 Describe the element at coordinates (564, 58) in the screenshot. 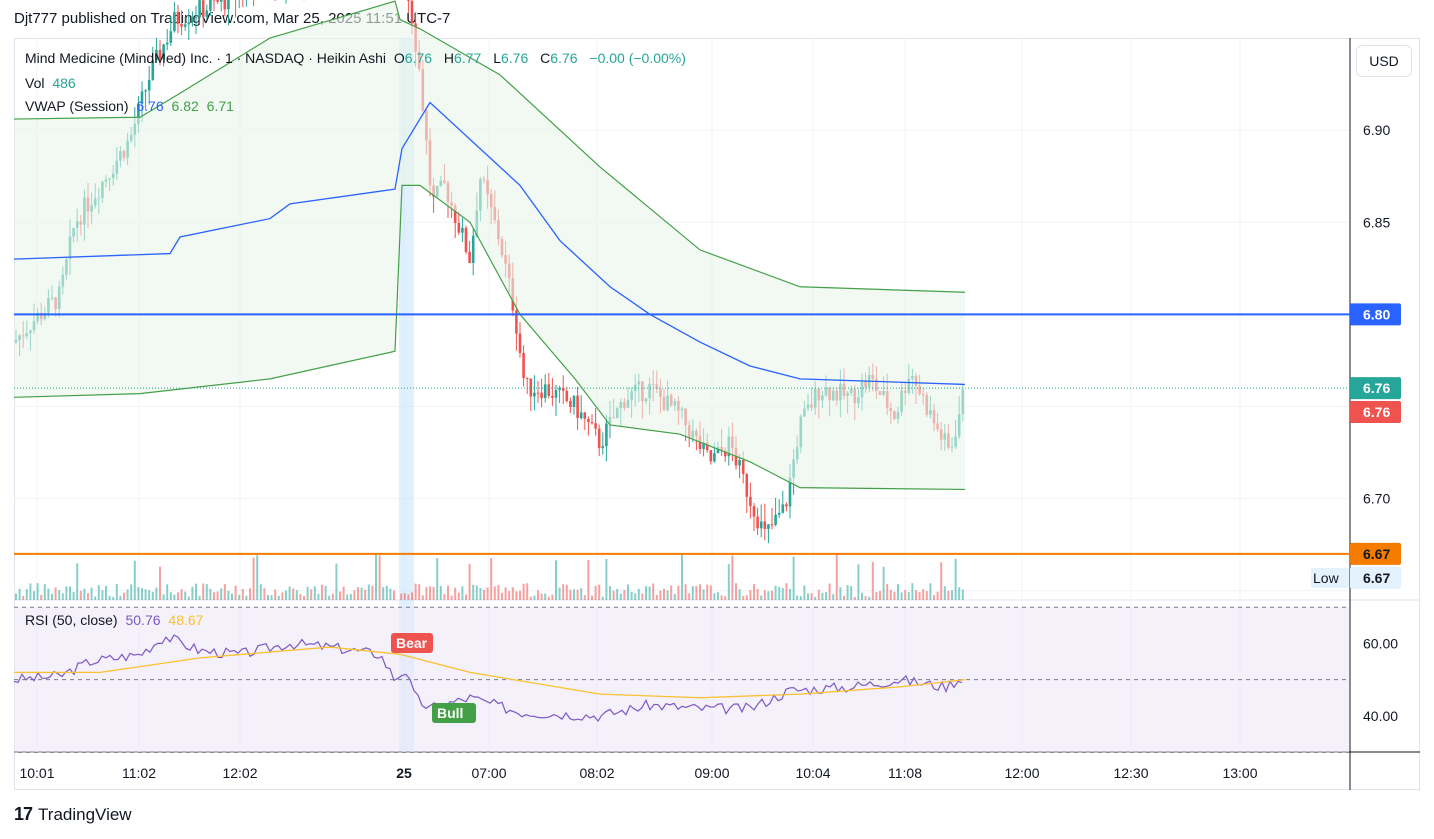

I see `close-value: 6.76` at that location.